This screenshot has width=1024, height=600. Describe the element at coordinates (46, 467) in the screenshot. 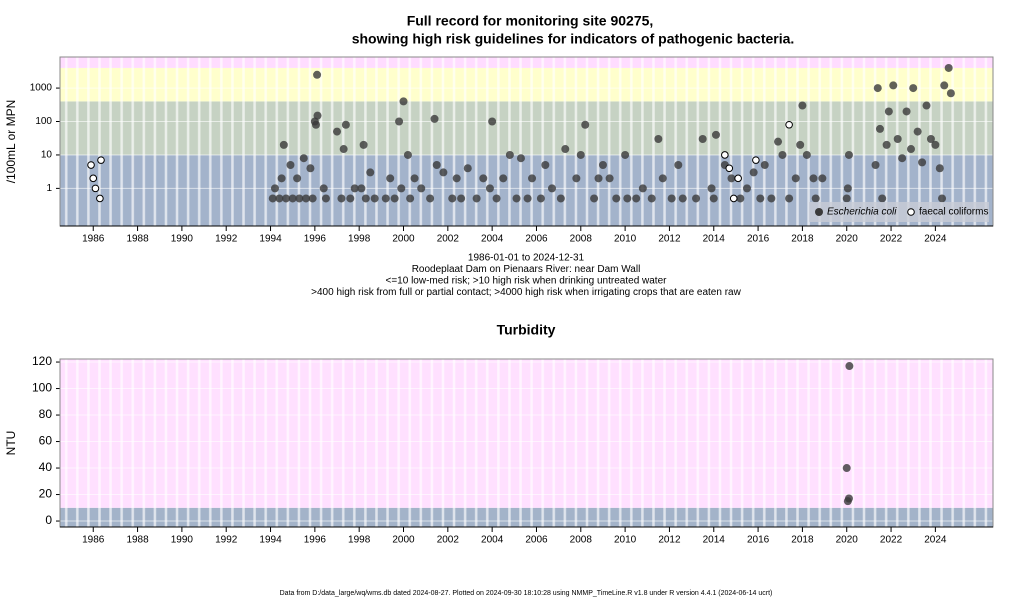

I see `y-tick-label: 40` at that location.